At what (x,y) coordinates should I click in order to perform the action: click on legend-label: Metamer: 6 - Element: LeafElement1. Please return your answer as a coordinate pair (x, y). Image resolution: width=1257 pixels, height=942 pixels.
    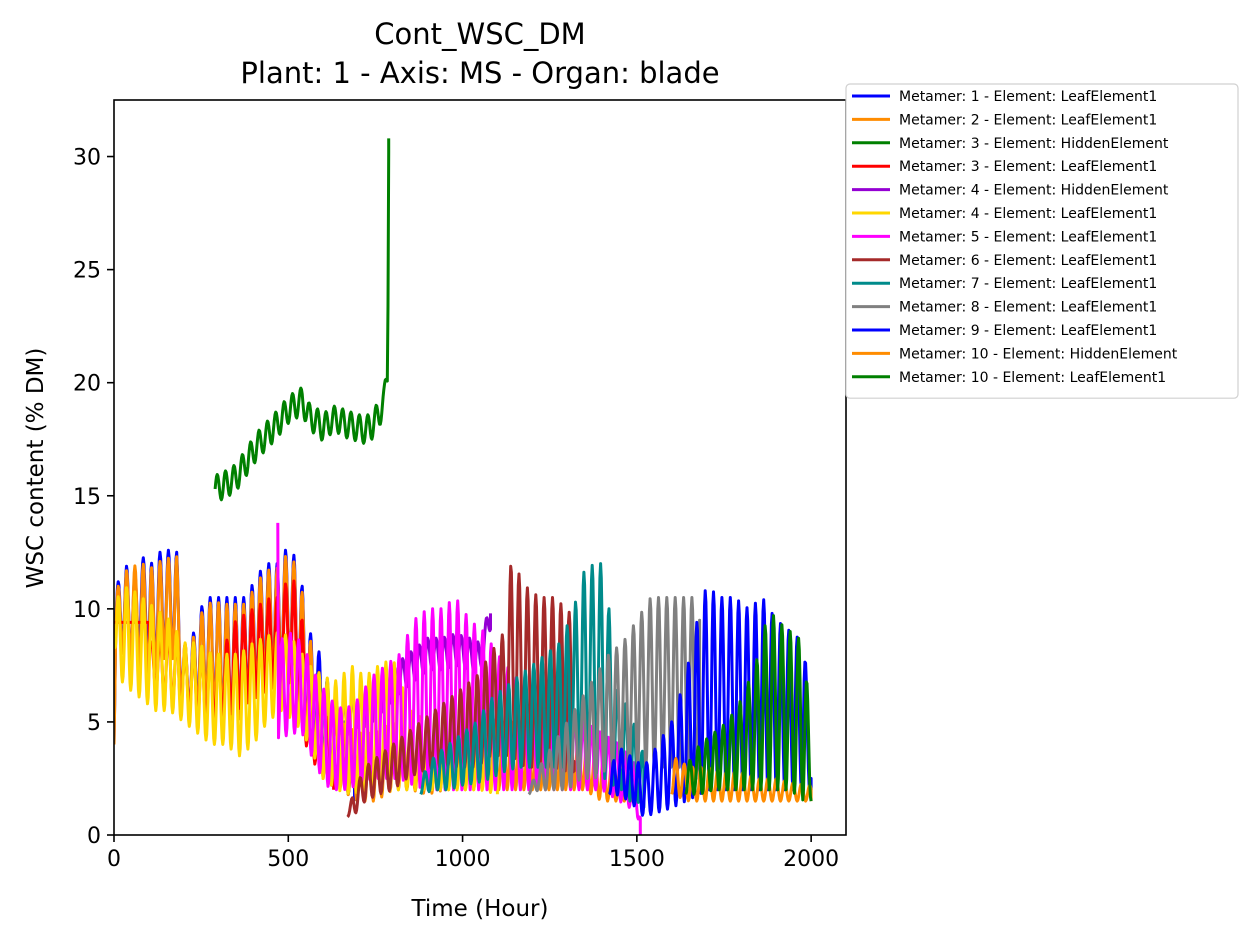
    Looking at the image, I should click on (1028, 261).